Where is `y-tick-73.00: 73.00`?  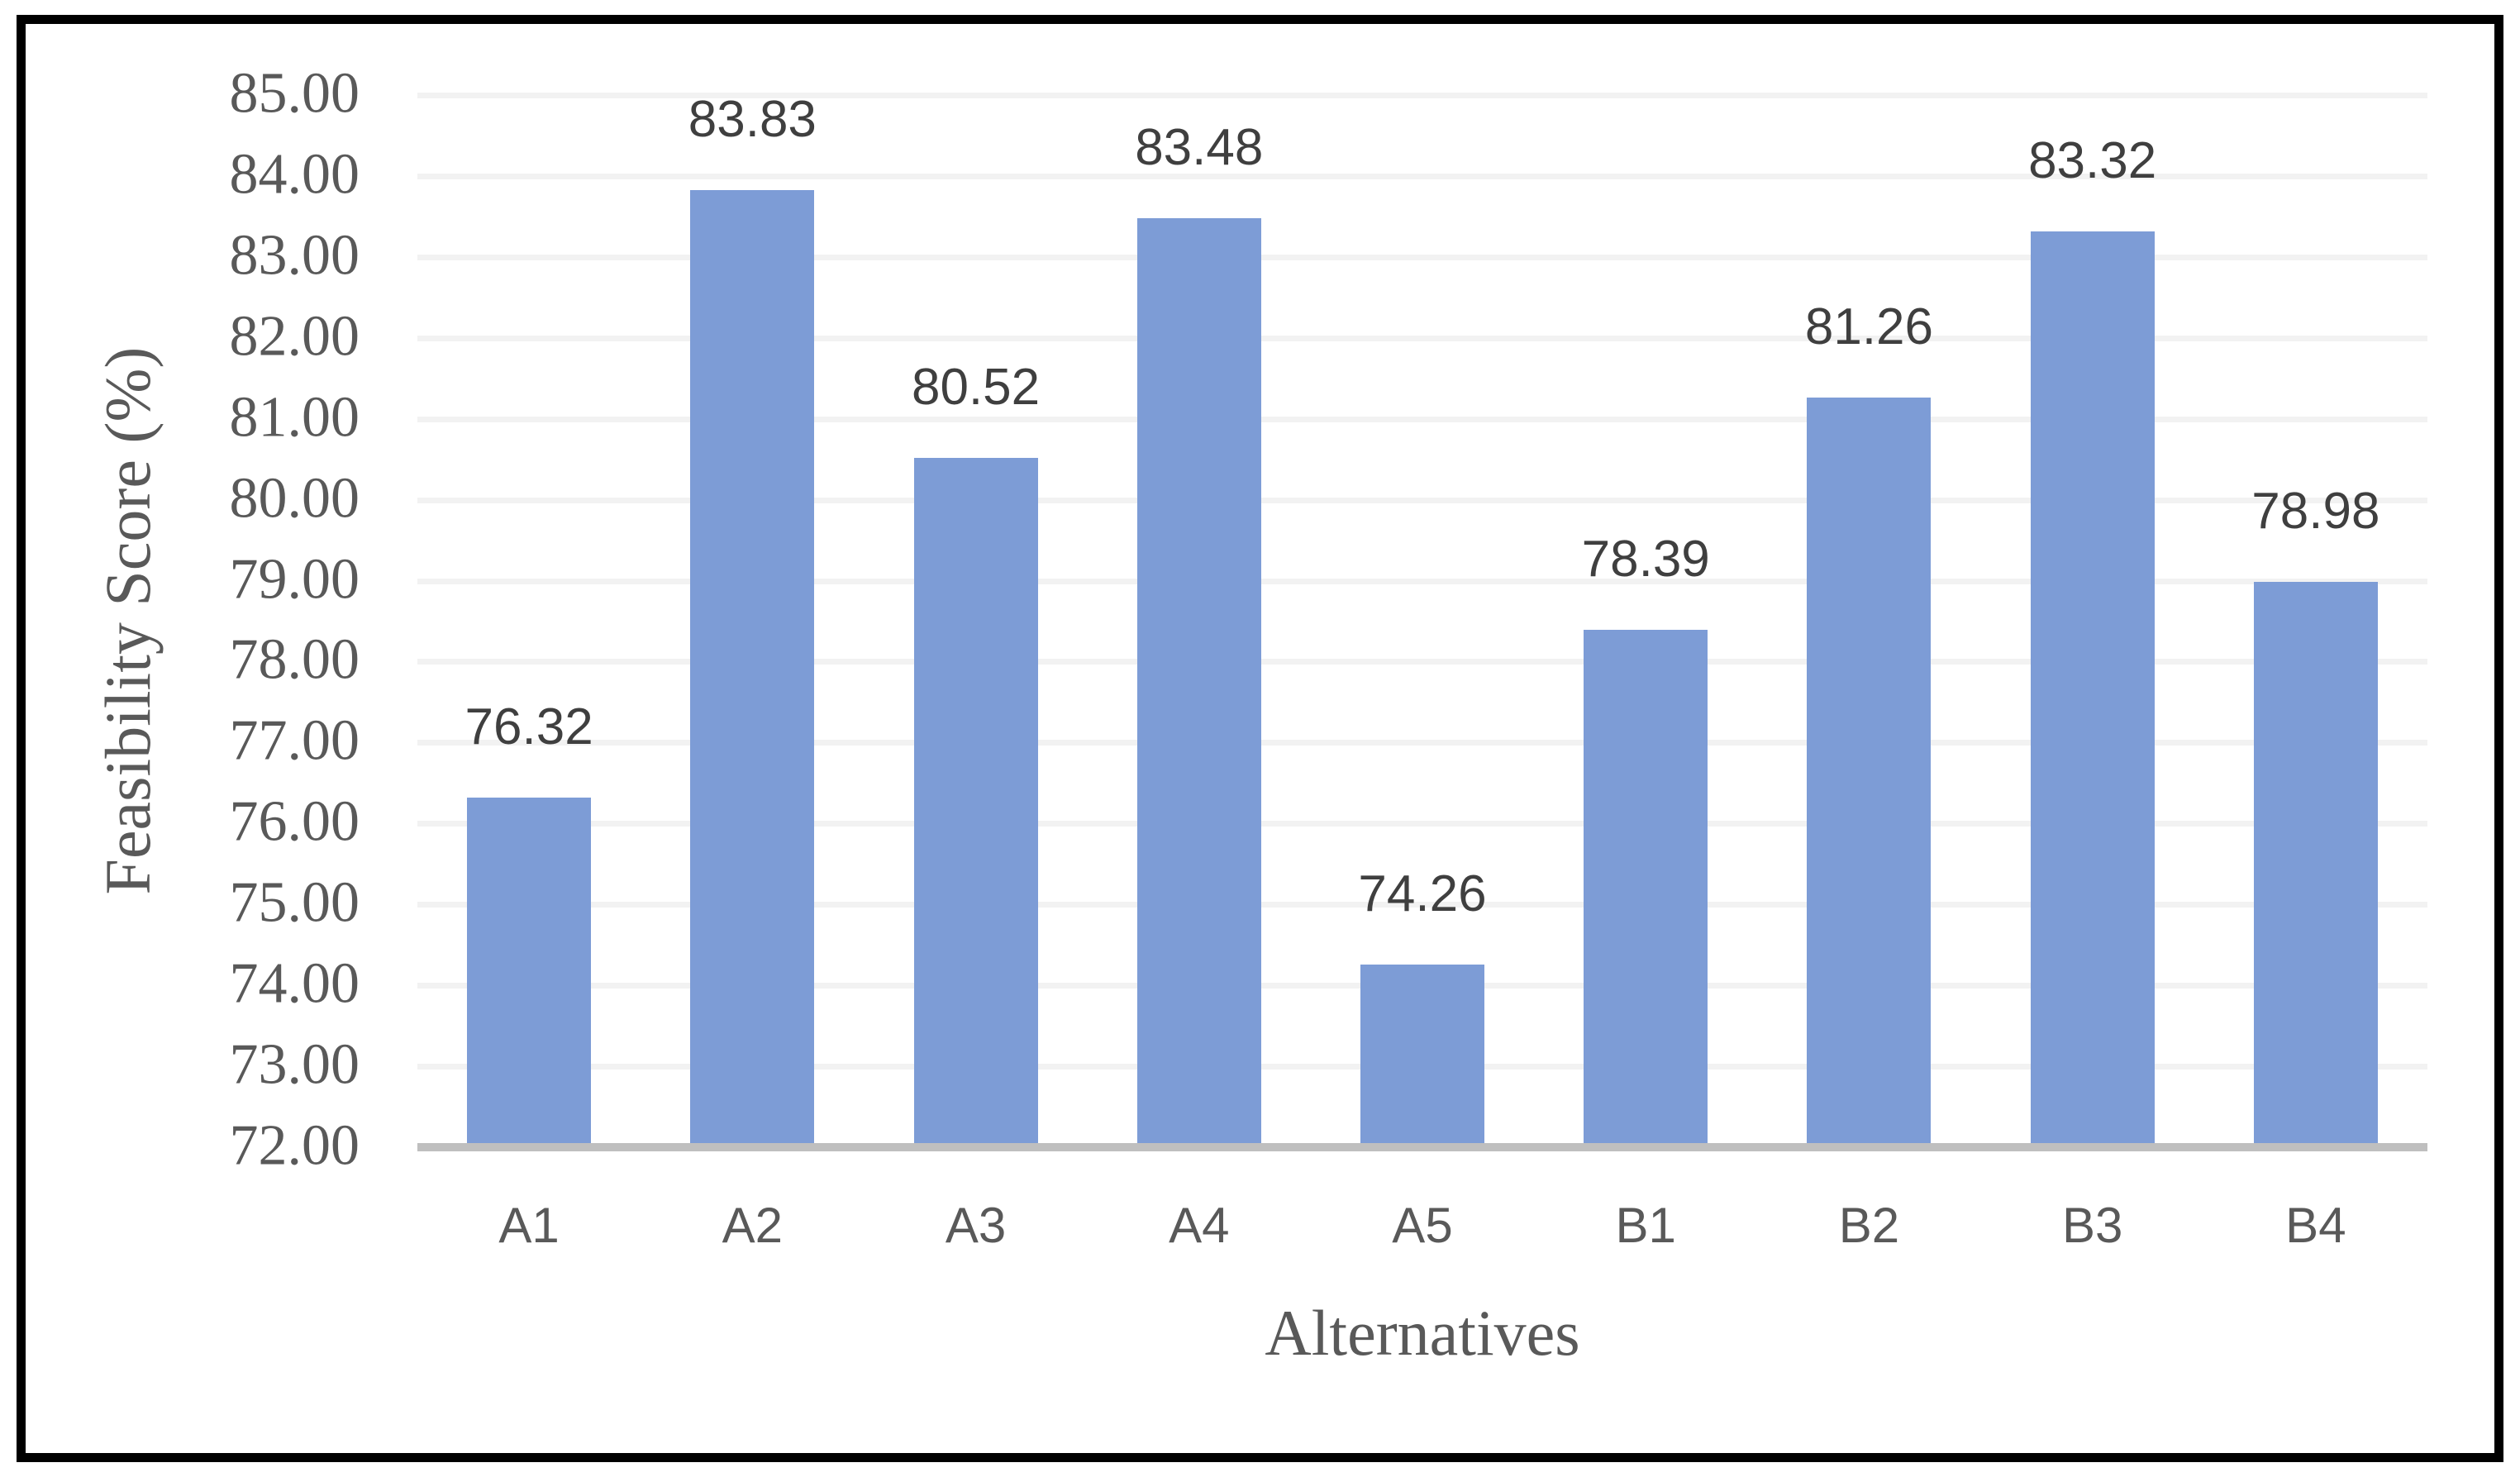 y-tick-73.00: 73.00 is located at coordinates (294, 1064).